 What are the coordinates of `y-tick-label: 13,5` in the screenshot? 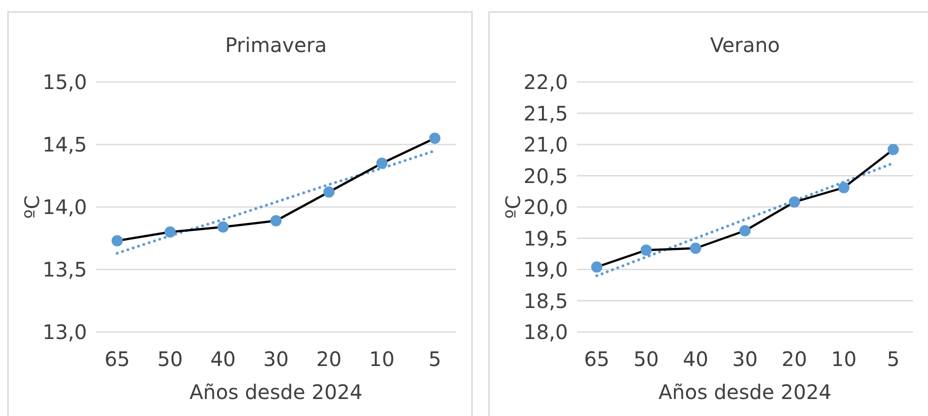 It's located at (64, 270).